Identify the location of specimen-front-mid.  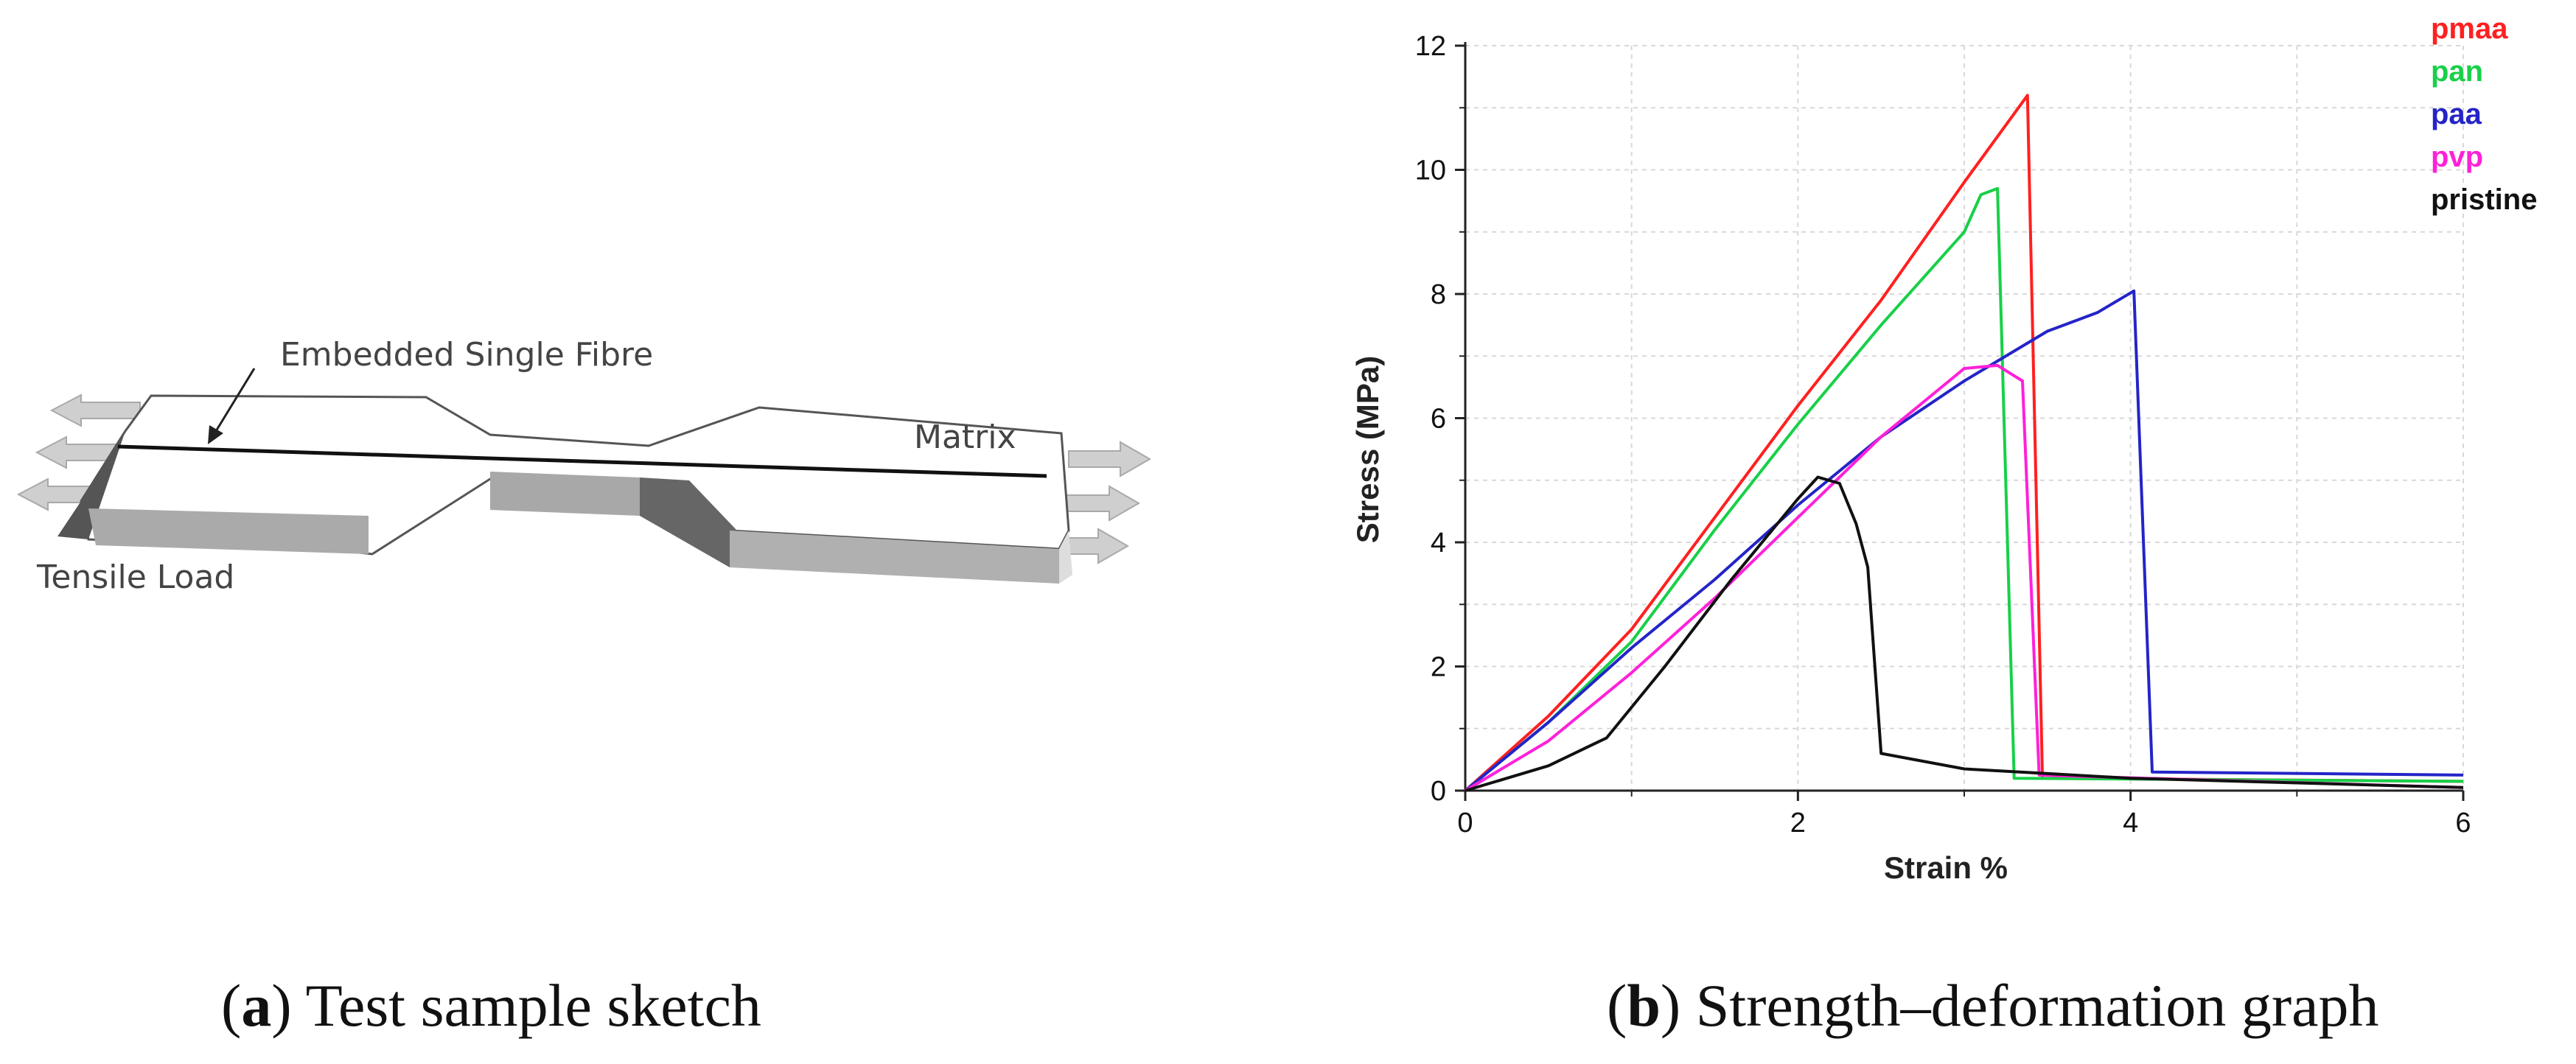
(565, 494).